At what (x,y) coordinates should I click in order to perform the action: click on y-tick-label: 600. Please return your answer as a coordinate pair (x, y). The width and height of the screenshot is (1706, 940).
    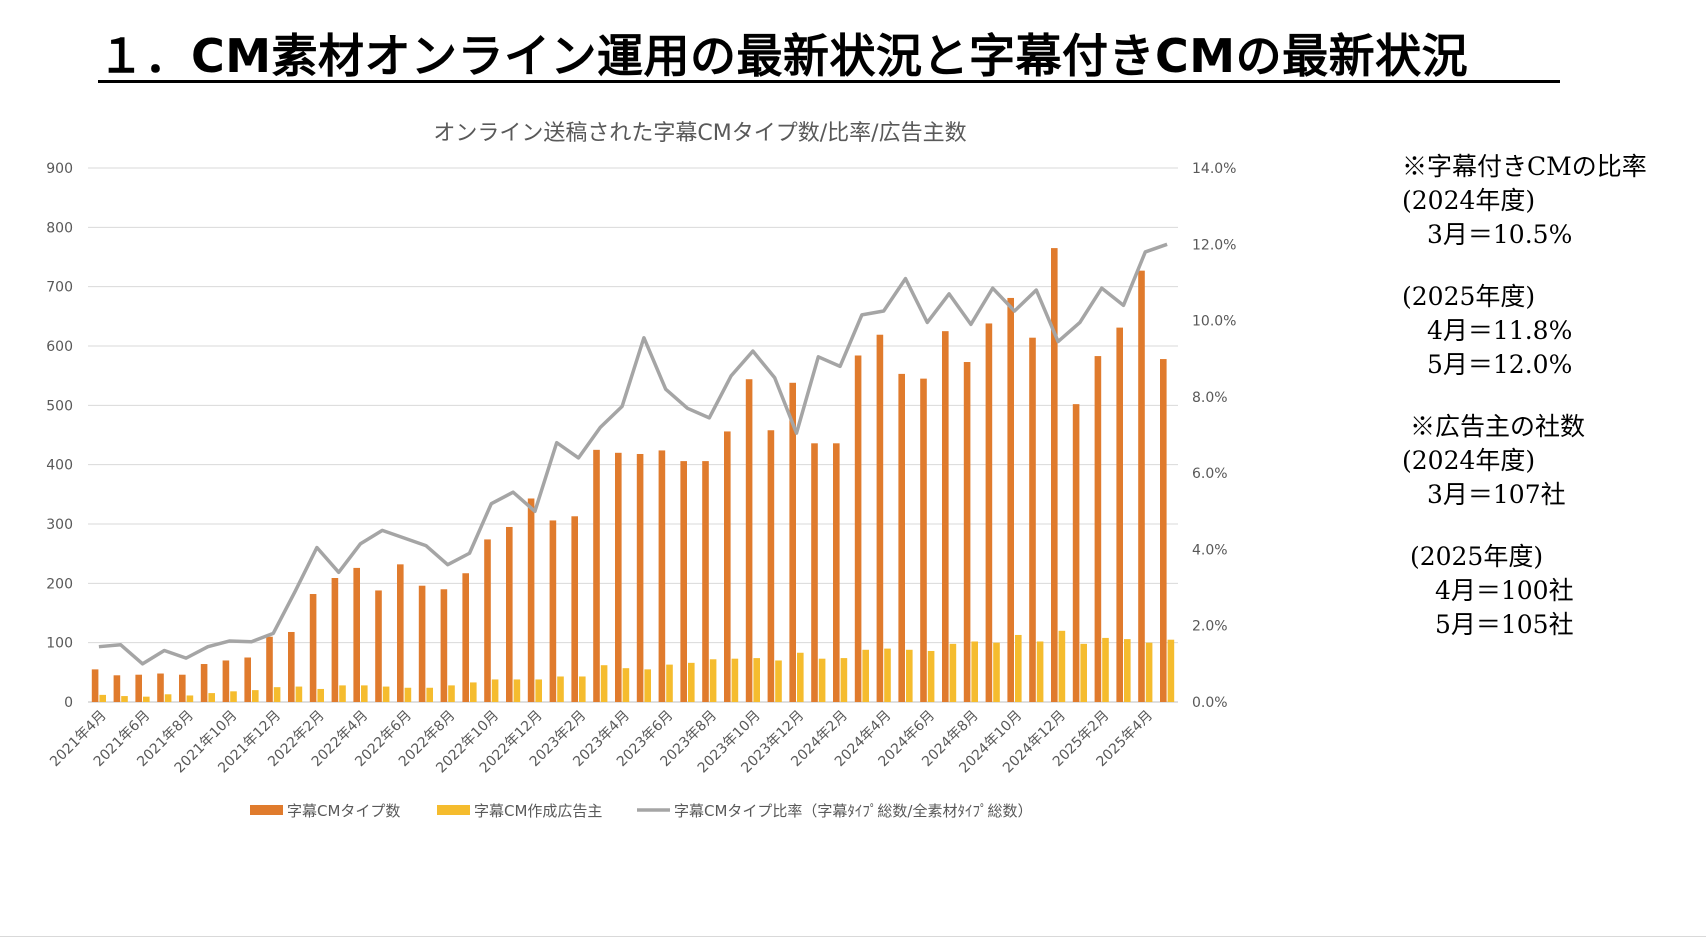
    Looking at the image, I should click on (59, 347).